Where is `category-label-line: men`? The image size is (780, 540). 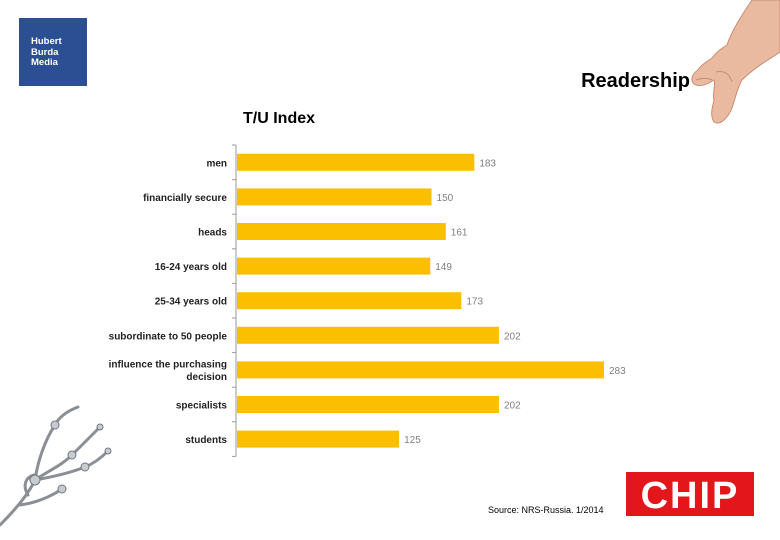 category-label-line: men is located at coordinates (216, 163).